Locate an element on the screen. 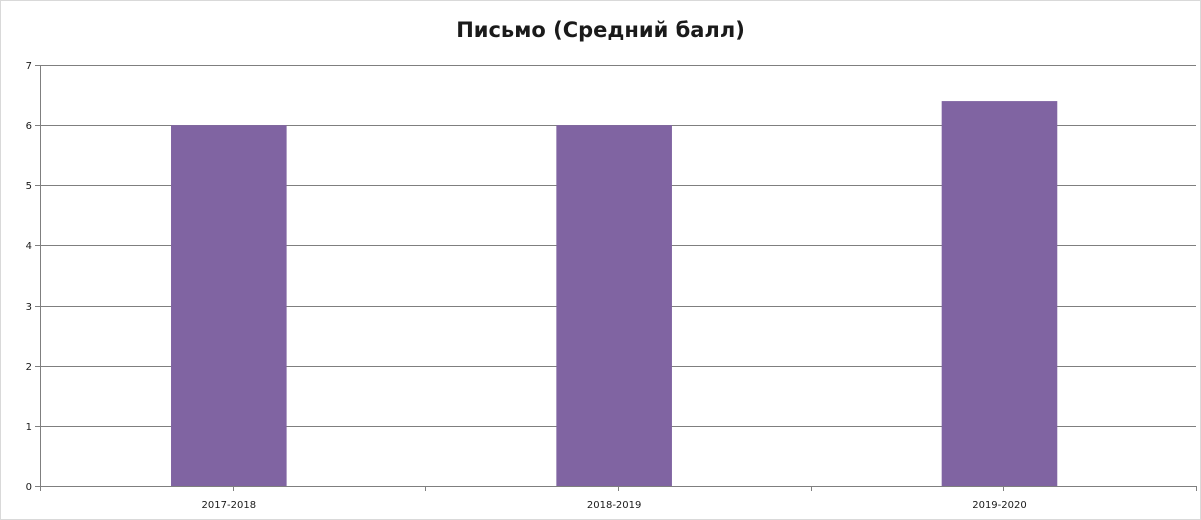 The height and width of the screenshot is (520, 1201). bar-2019-2020 is located at coordinates (999, 293).